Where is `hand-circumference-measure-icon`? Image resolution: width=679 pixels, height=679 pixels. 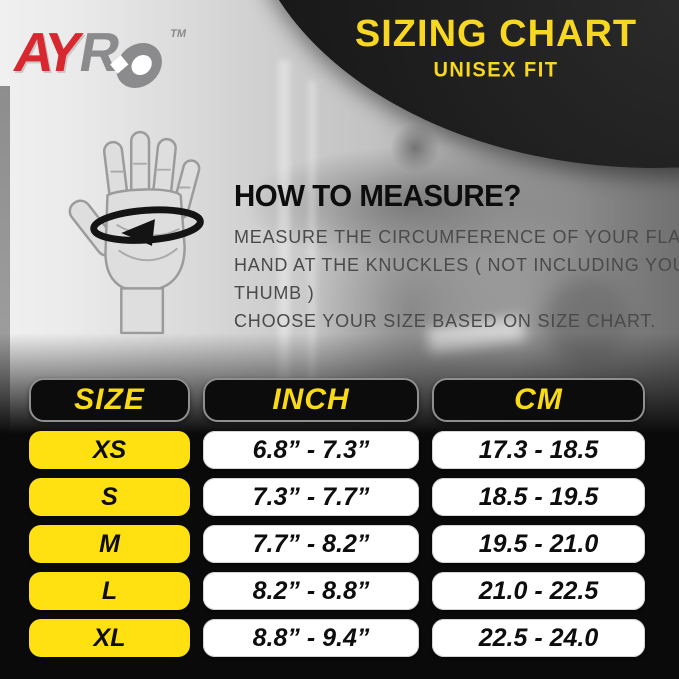 hand-circumference-measure-icon is located at coordinates (150, 234).